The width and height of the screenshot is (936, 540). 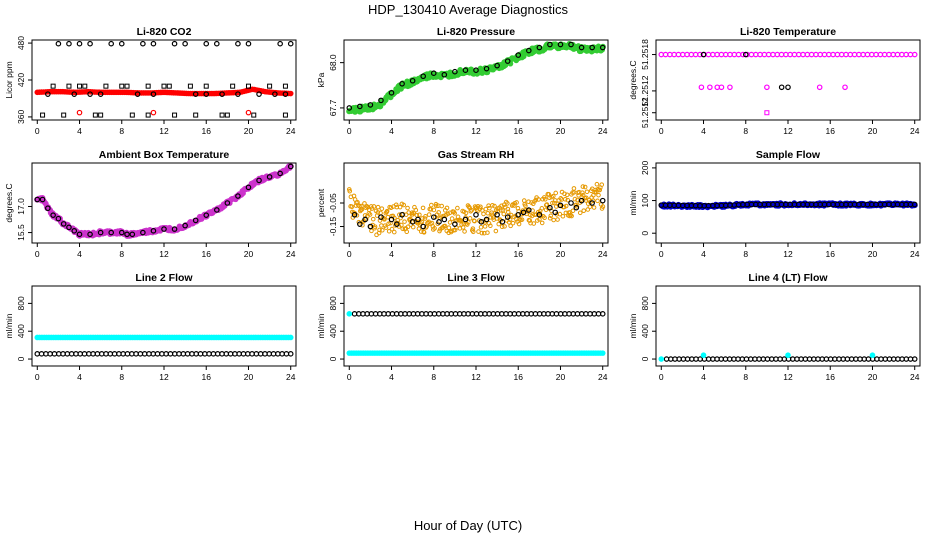 I want to click on panel-title: Line 4 (LT) Flow, so click(x=788, y=278).